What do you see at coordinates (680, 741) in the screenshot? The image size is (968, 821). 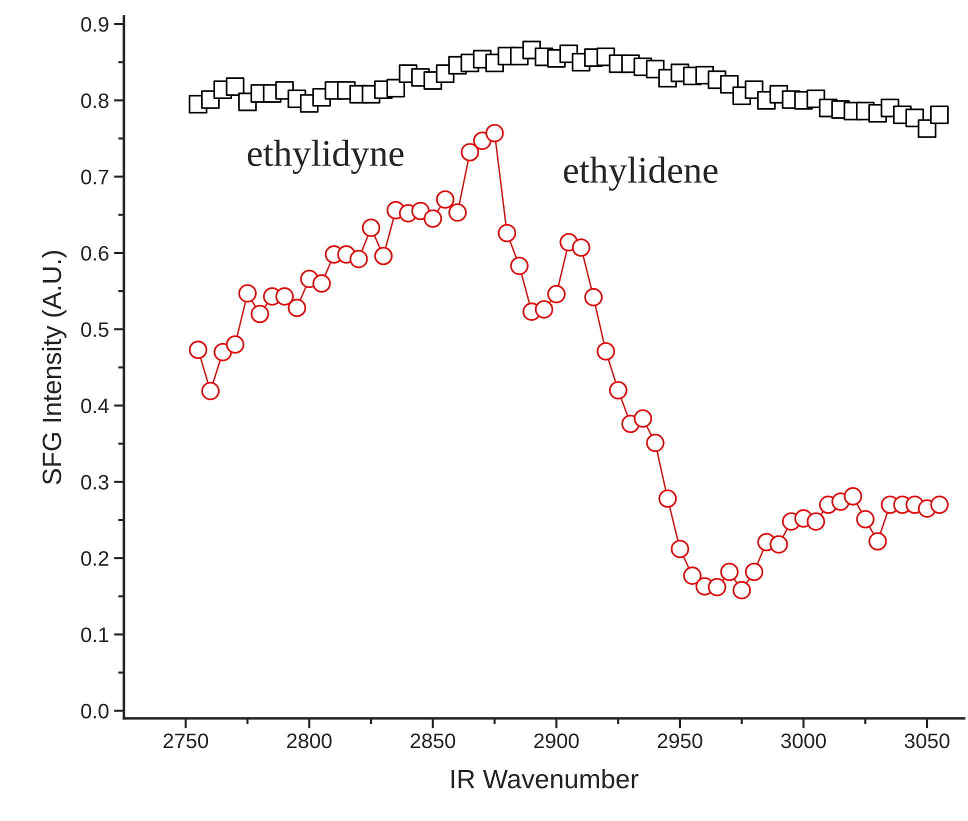 I see `x-tick-label: 2950` at bounding box center [680, 741].